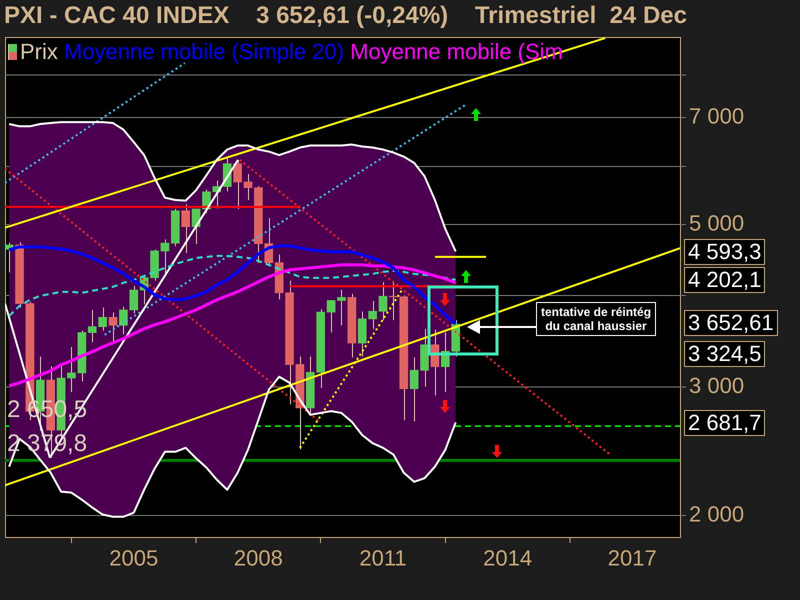 The height and width of the screenshot is (600, 800). What do you see at coordinates (716, 385) in the screenshot?
I see `y-tick-label: 3 000` at bounding box center [716, 385].